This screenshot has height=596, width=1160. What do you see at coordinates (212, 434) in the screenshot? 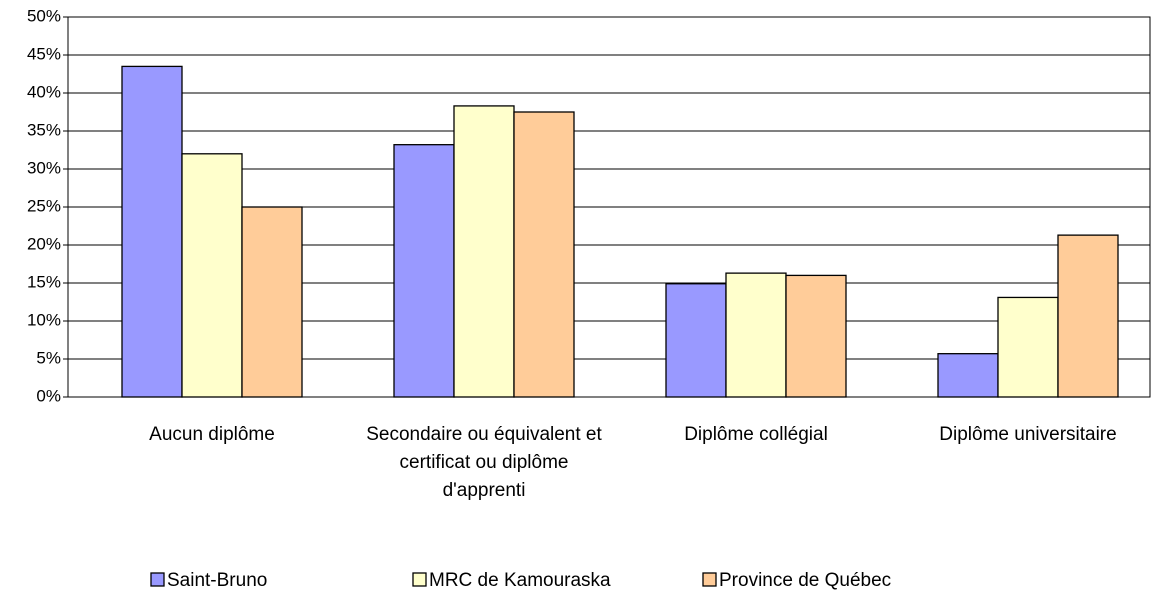
I see `x-tick-label: Aucun diplôme` at bounding box center [212, 434].